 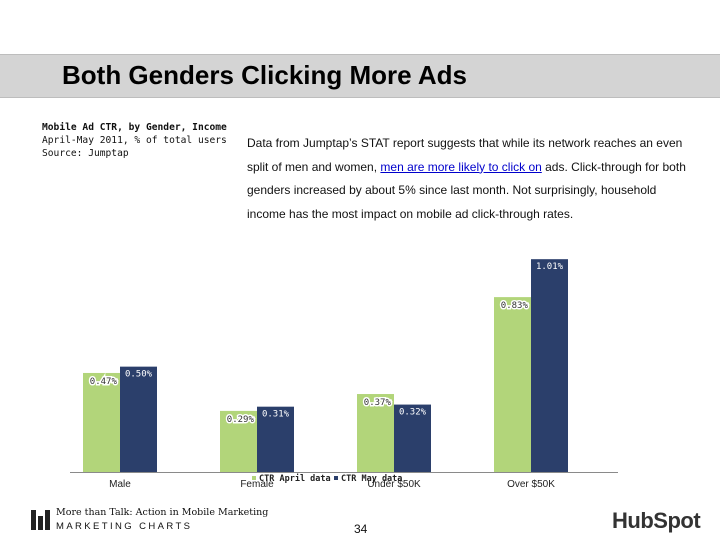 I want to click on category-label: Over $50K, so click(x=531, y=484).